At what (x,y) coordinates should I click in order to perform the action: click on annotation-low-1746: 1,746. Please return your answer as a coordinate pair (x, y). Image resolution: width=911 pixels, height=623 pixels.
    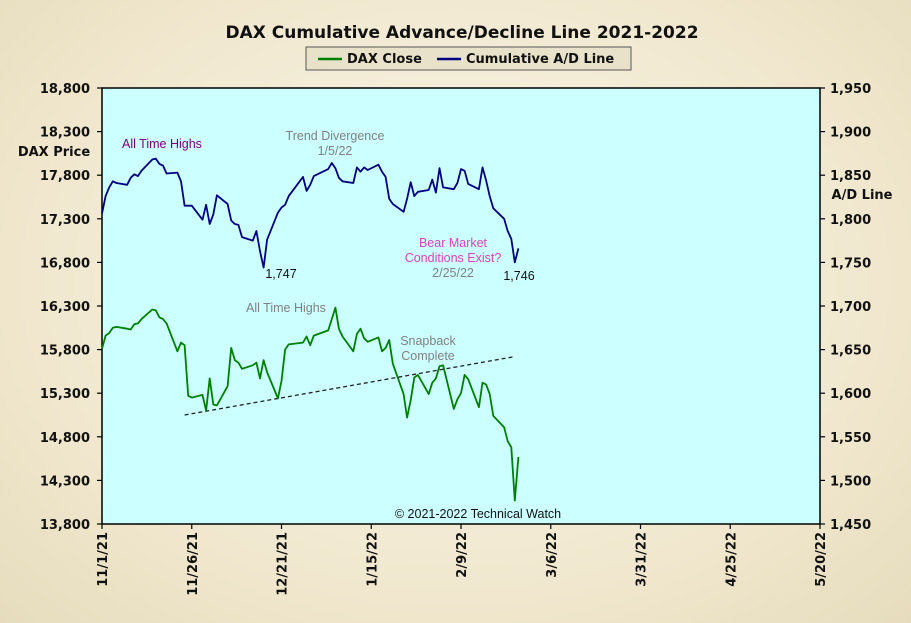
    Looking at the image, I should click on (518, 276).